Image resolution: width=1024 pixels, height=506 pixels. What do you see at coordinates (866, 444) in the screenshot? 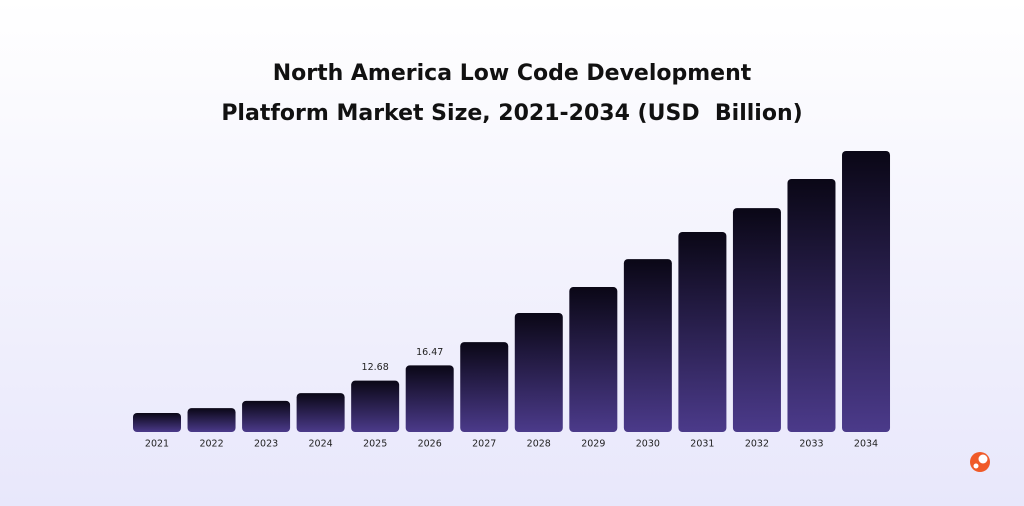
I see `x-tick-label: 2034` at bounding box center [866, 444].